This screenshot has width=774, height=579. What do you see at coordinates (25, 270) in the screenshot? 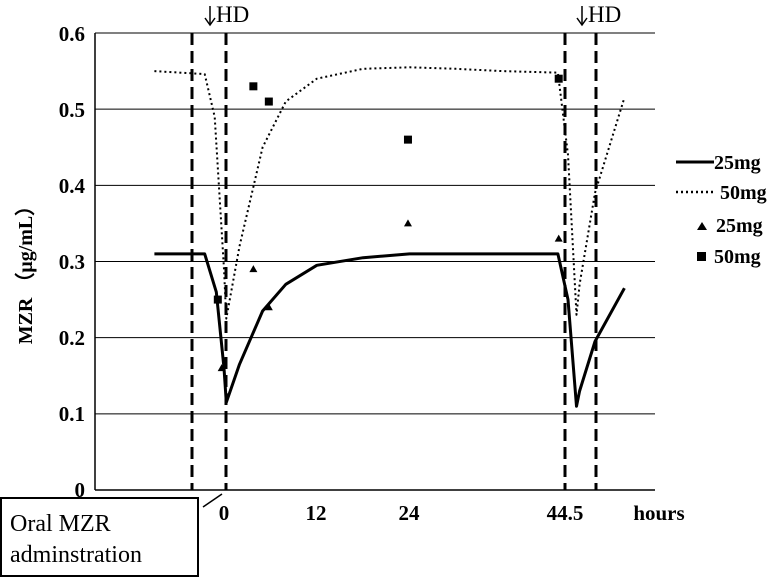
I see `y-axis-label: MZR （μg/mL）` at bounding box center [25, 270].